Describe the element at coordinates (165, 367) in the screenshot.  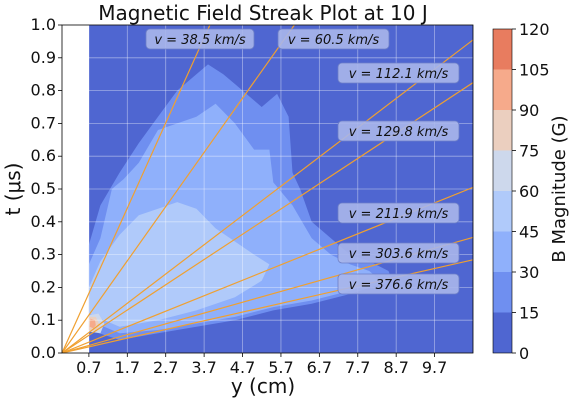
I see `x-tick-label: 2.7` at that location.